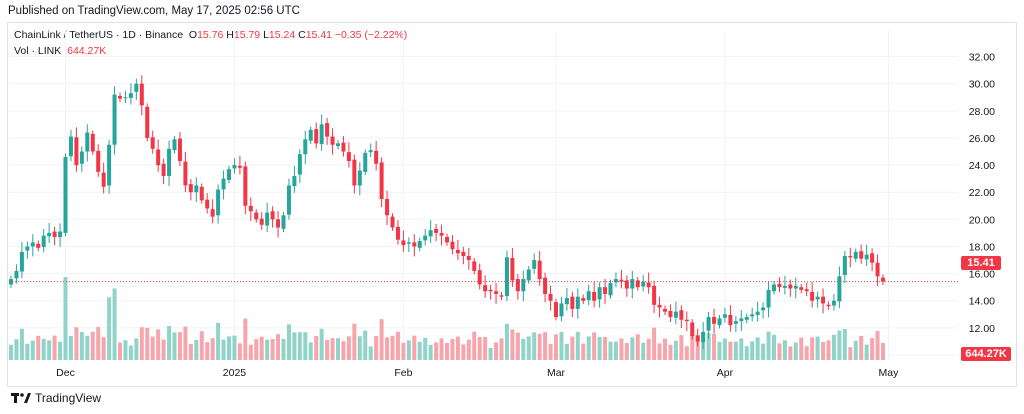 This screenshot has width=1024, height=414. What do you see at coordinates (56, 398) in the screenshot?
I see `tradingview-brand: TradingView` at bounding box center [56, 398].